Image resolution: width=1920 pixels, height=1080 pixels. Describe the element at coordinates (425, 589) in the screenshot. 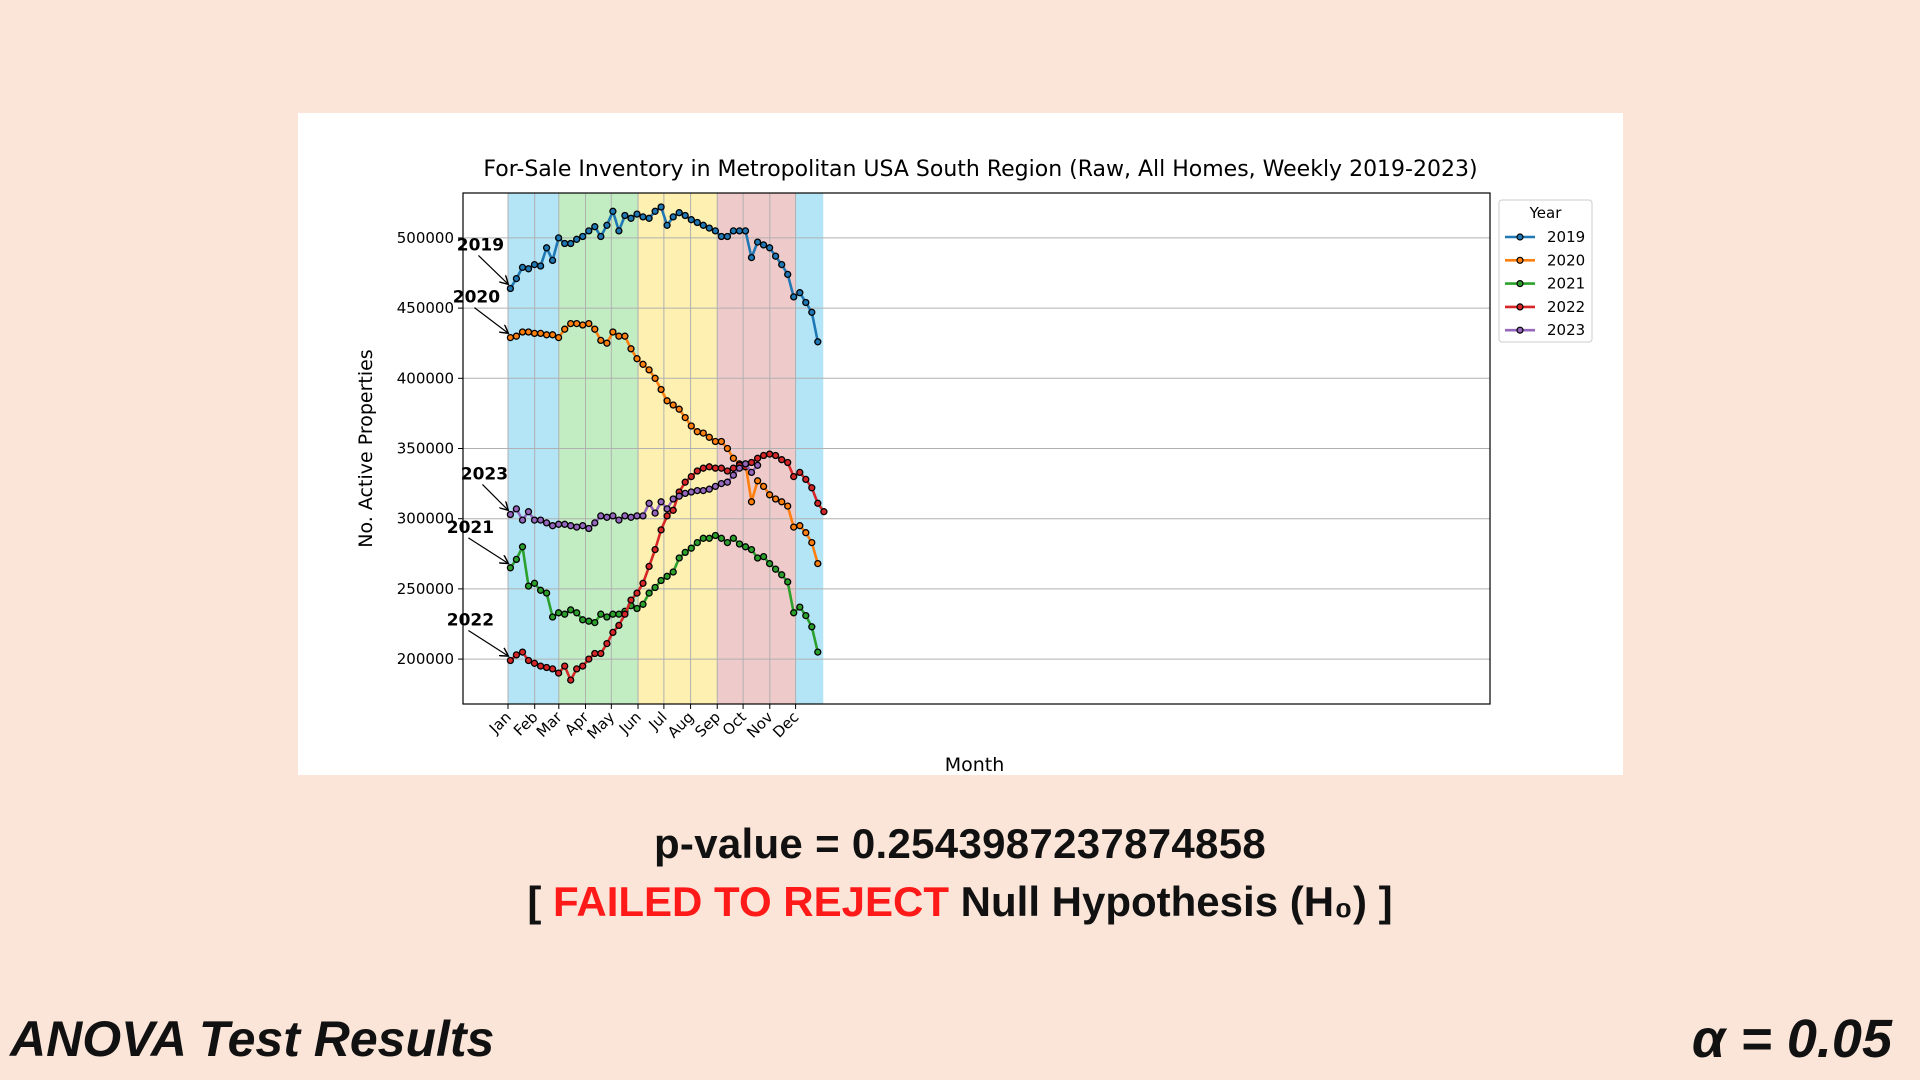

I see `y-tick-label: 250000` at that location.